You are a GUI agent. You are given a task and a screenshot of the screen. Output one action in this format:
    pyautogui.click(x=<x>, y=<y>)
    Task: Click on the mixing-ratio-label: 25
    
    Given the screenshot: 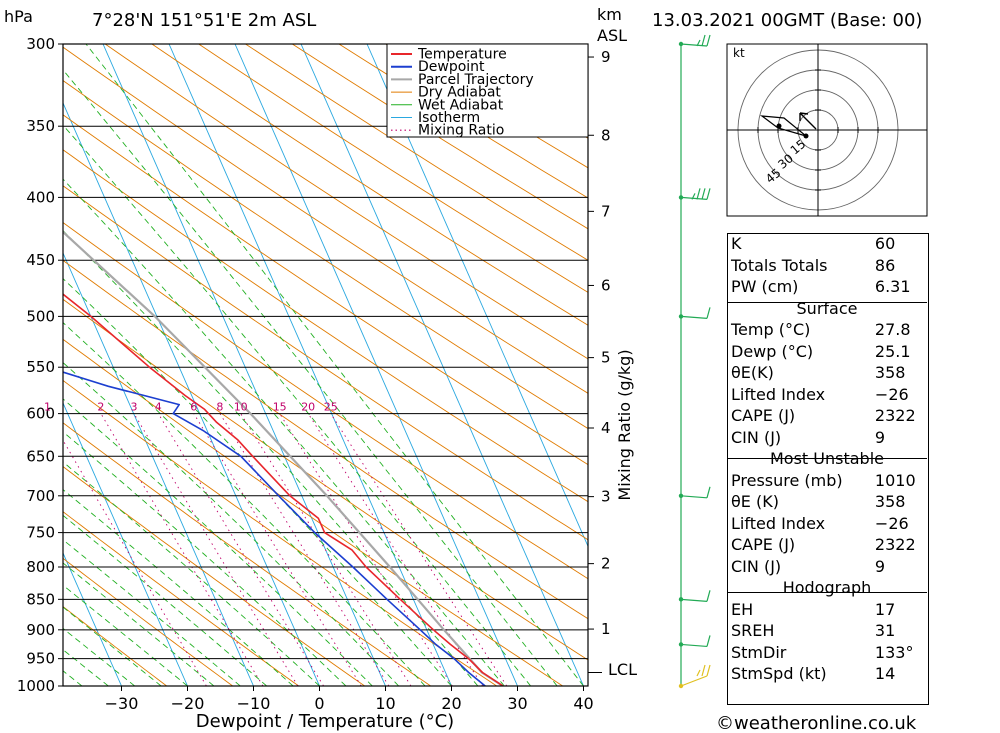 What is the action you would take?
    pyautogui.click(x=331, y=407)
    